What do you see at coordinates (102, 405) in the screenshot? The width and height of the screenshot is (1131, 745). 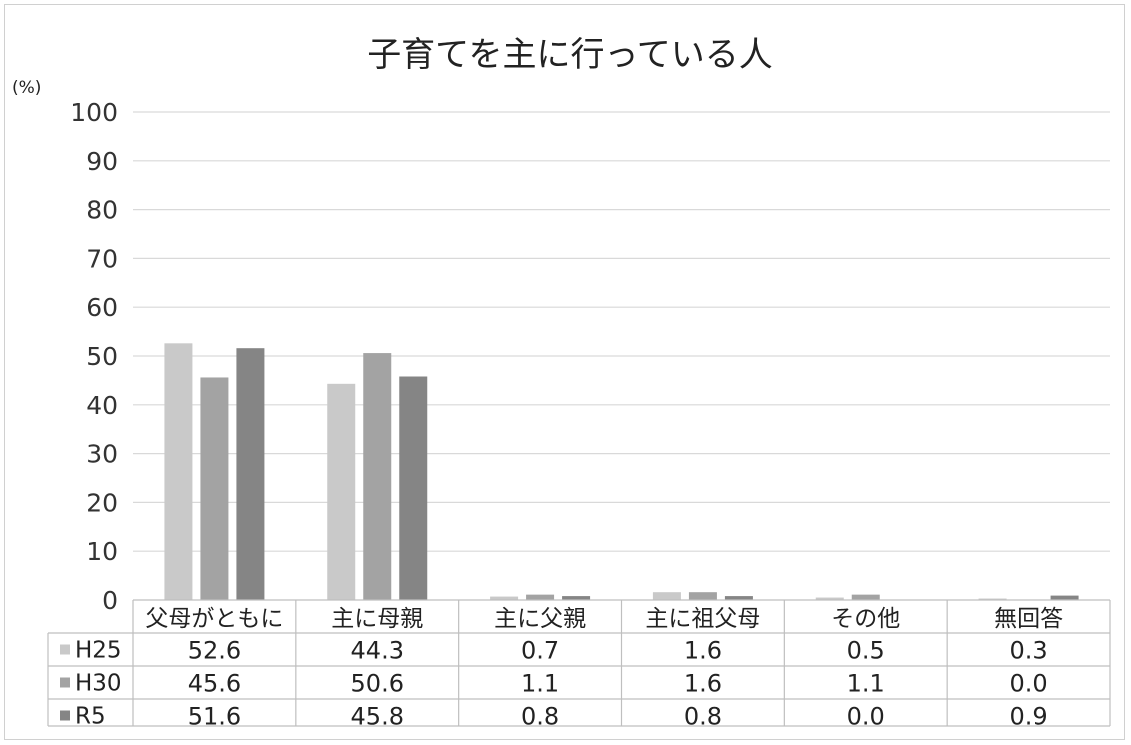 I see `y-tick-label: 40` at bounding box center [102, 405].